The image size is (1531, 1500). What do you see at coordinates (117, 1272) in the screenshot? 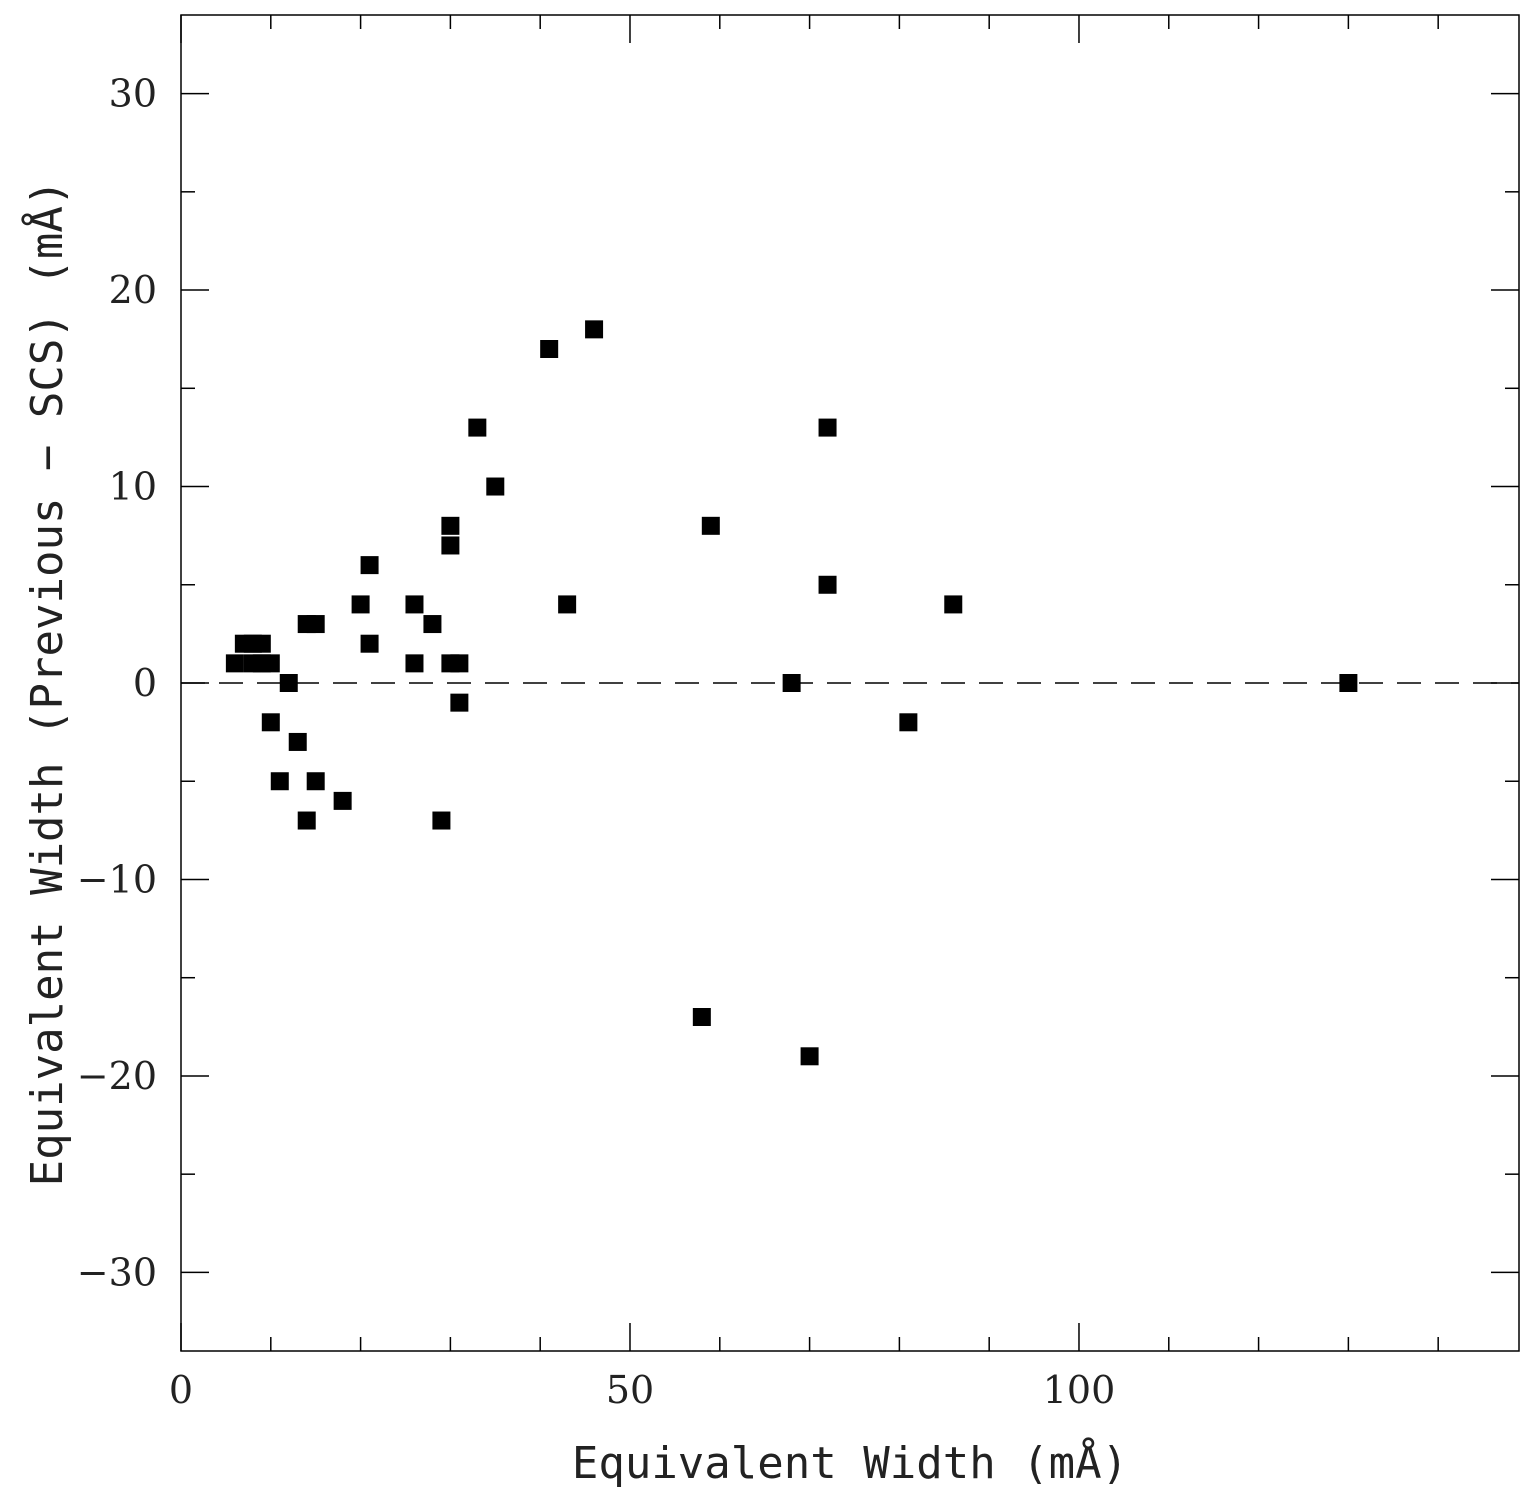
I see `y-tick-label: −30` at bounding box center [117, 1272].